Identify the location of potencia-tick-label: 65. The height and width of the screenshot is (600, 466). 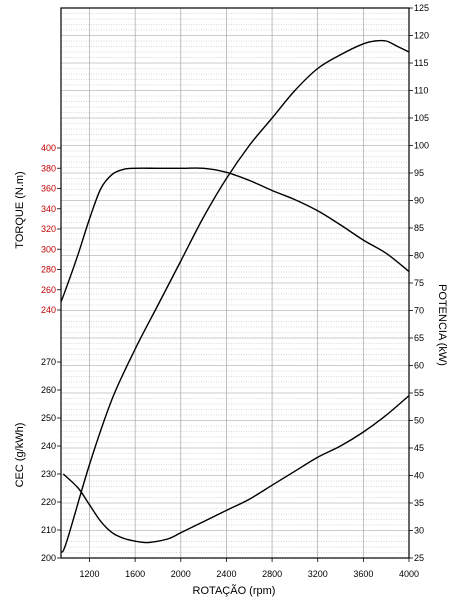
(419, 338).